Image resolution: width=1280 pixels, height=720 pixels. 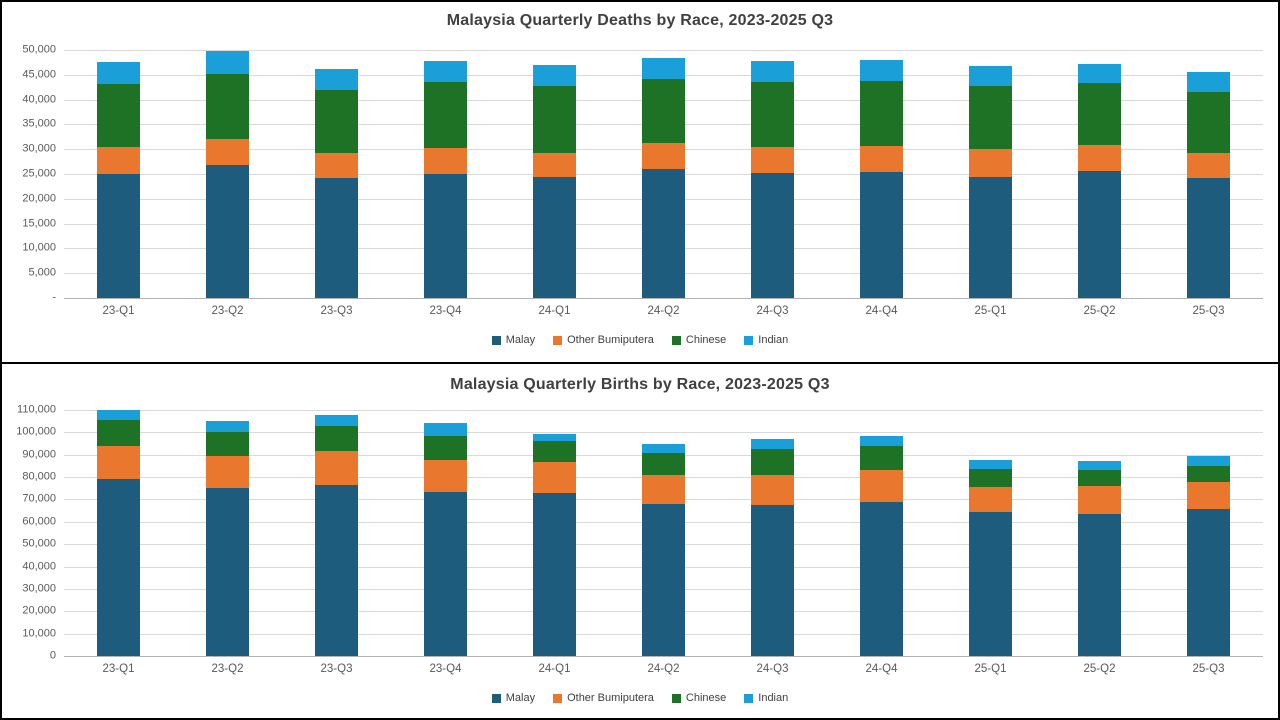 I want to click on y-axis-tick-label: 110,000, so click(x=36, y=409).